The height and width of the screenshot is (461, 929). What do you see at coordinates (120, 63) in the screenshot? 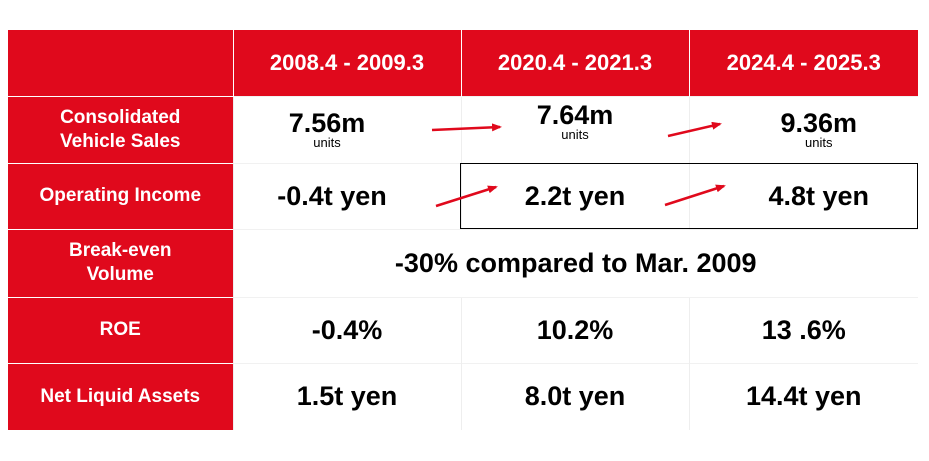
I see `header-corner-cell` at bounding box center [120, 63].